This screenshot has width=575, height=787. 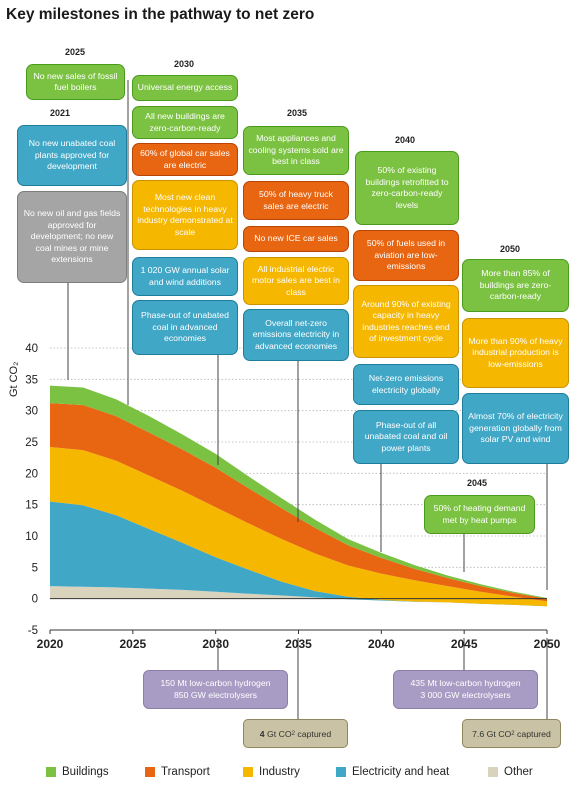 What do you see at coordinates (248, 772) in the screenshot?
I see `legend-swatch-industry` at bounding box center [248, 772].